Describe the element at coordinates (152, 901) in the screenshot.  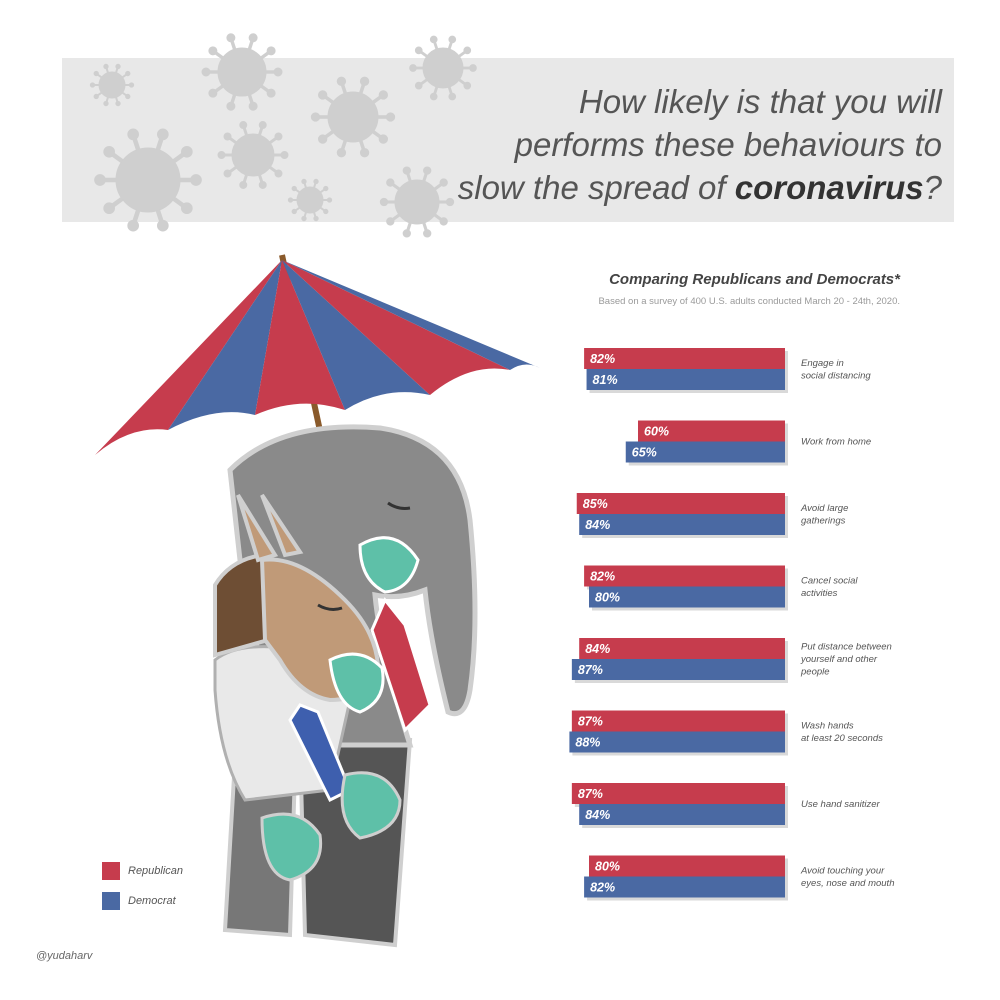
I see `democrat-label: Democrat` at that location.